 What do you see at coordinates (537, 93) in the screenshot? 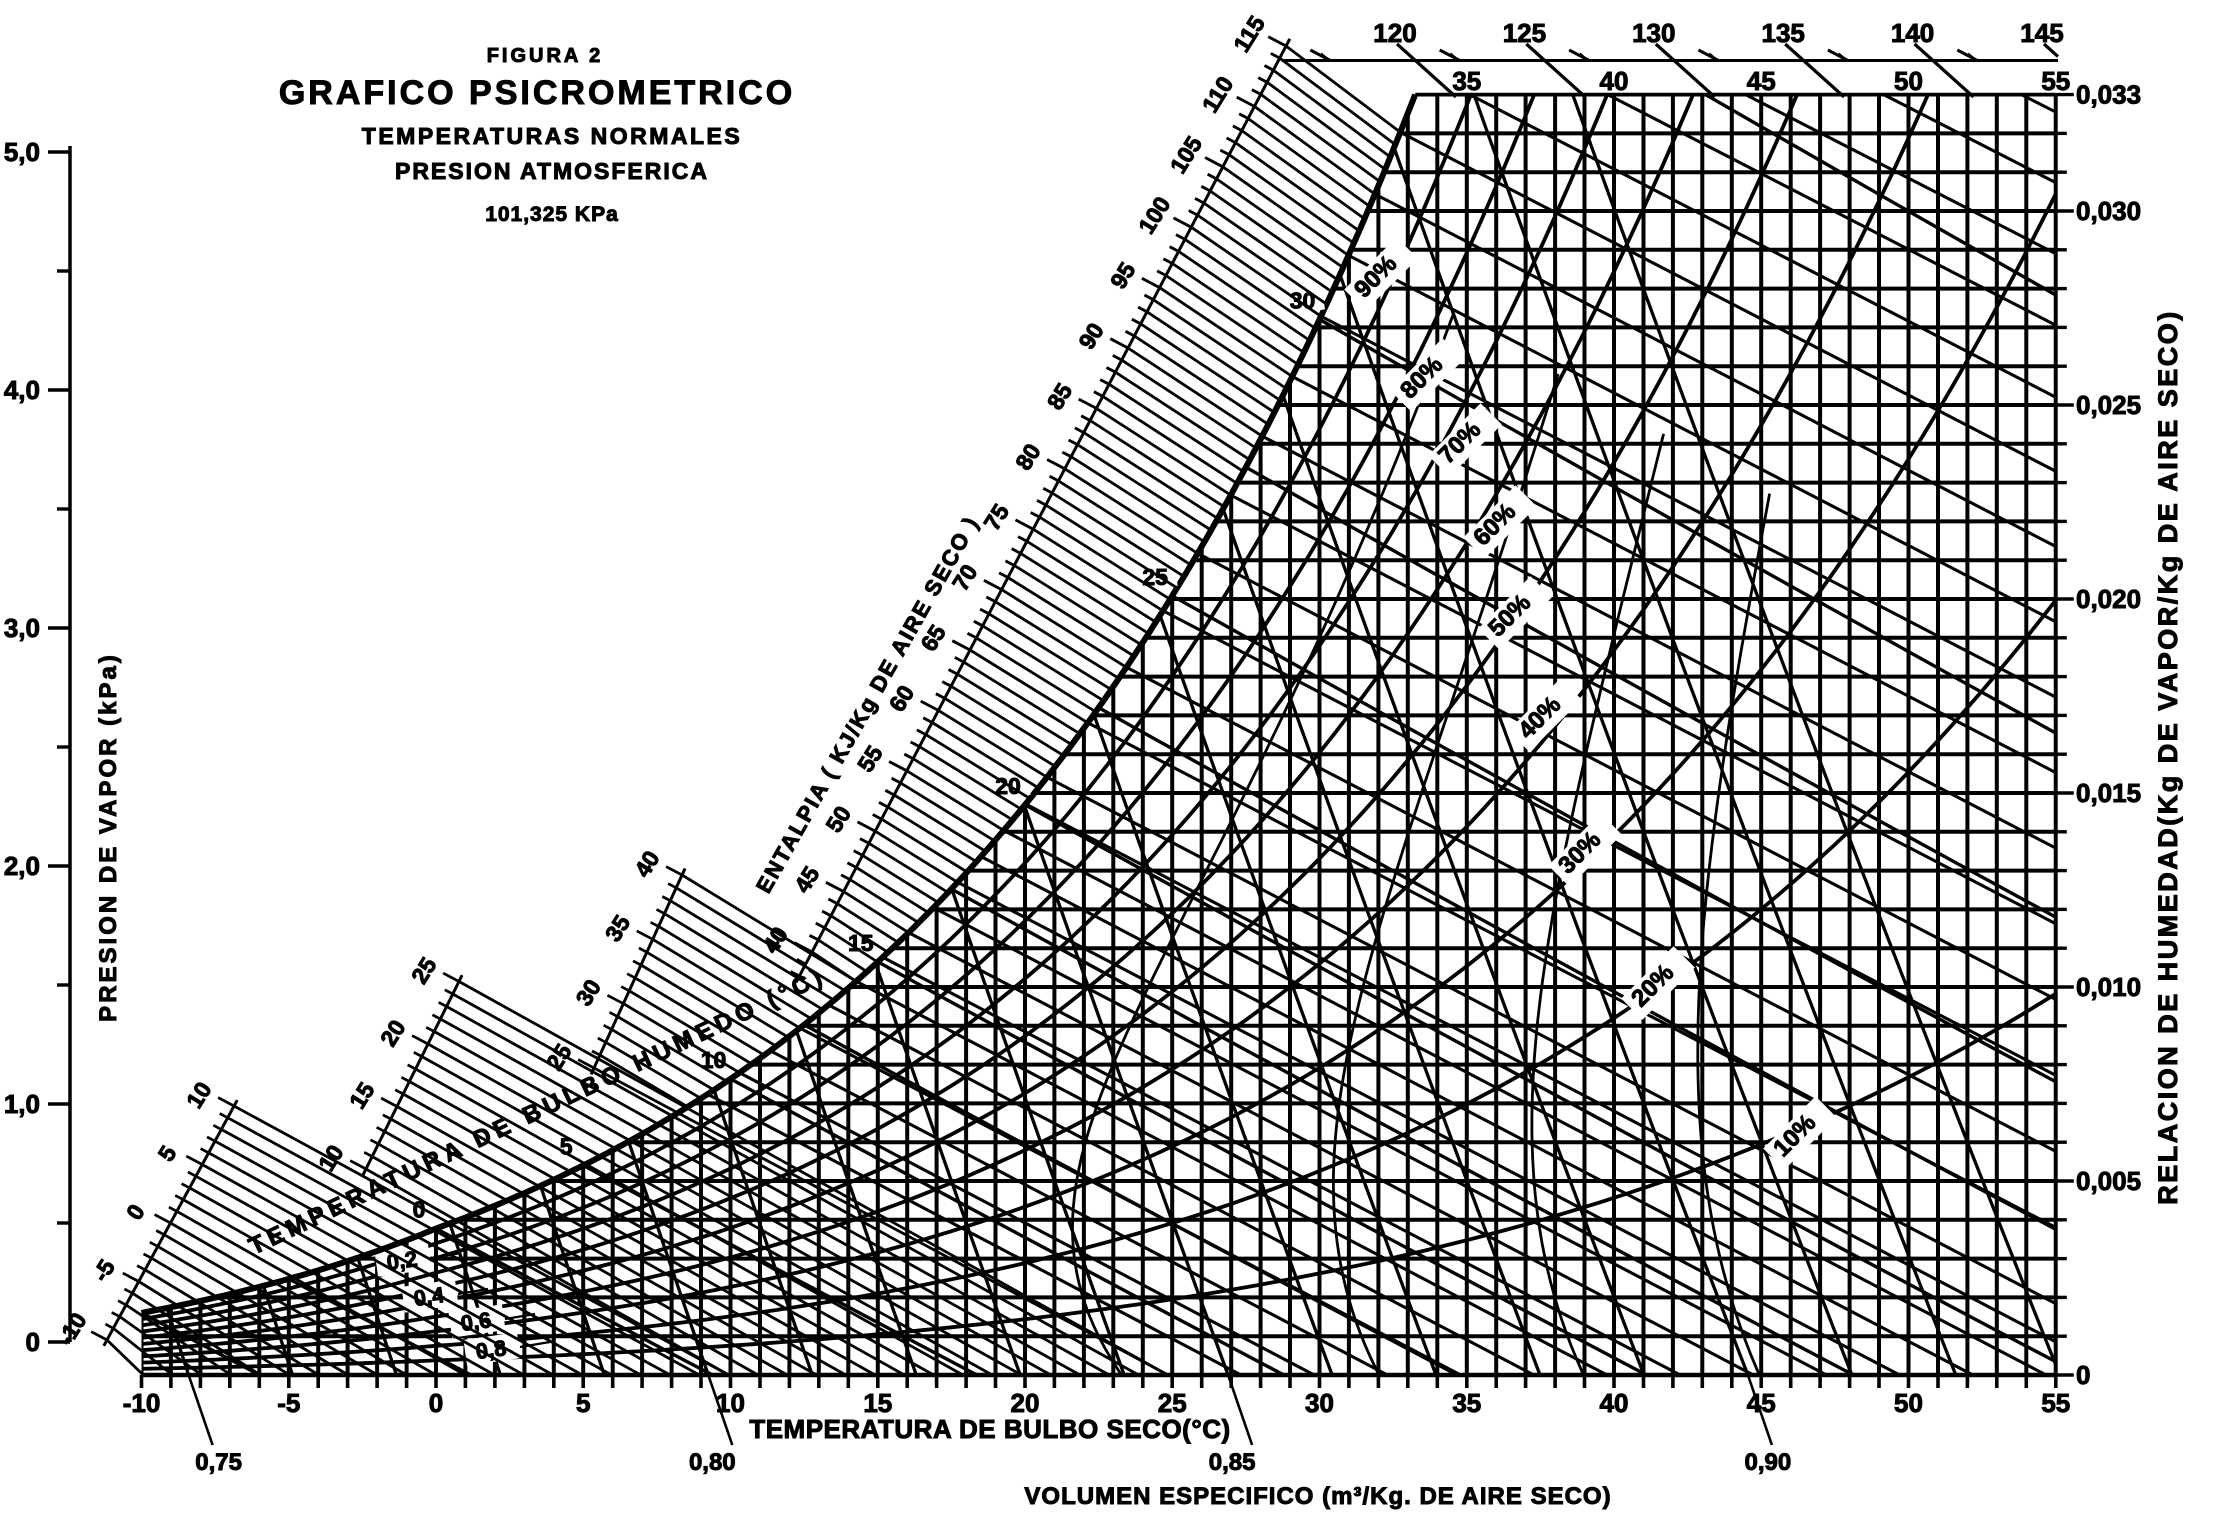
I see `svg-text: GRAFICO PSICROMETRICO` at bounding box center [537, 93].